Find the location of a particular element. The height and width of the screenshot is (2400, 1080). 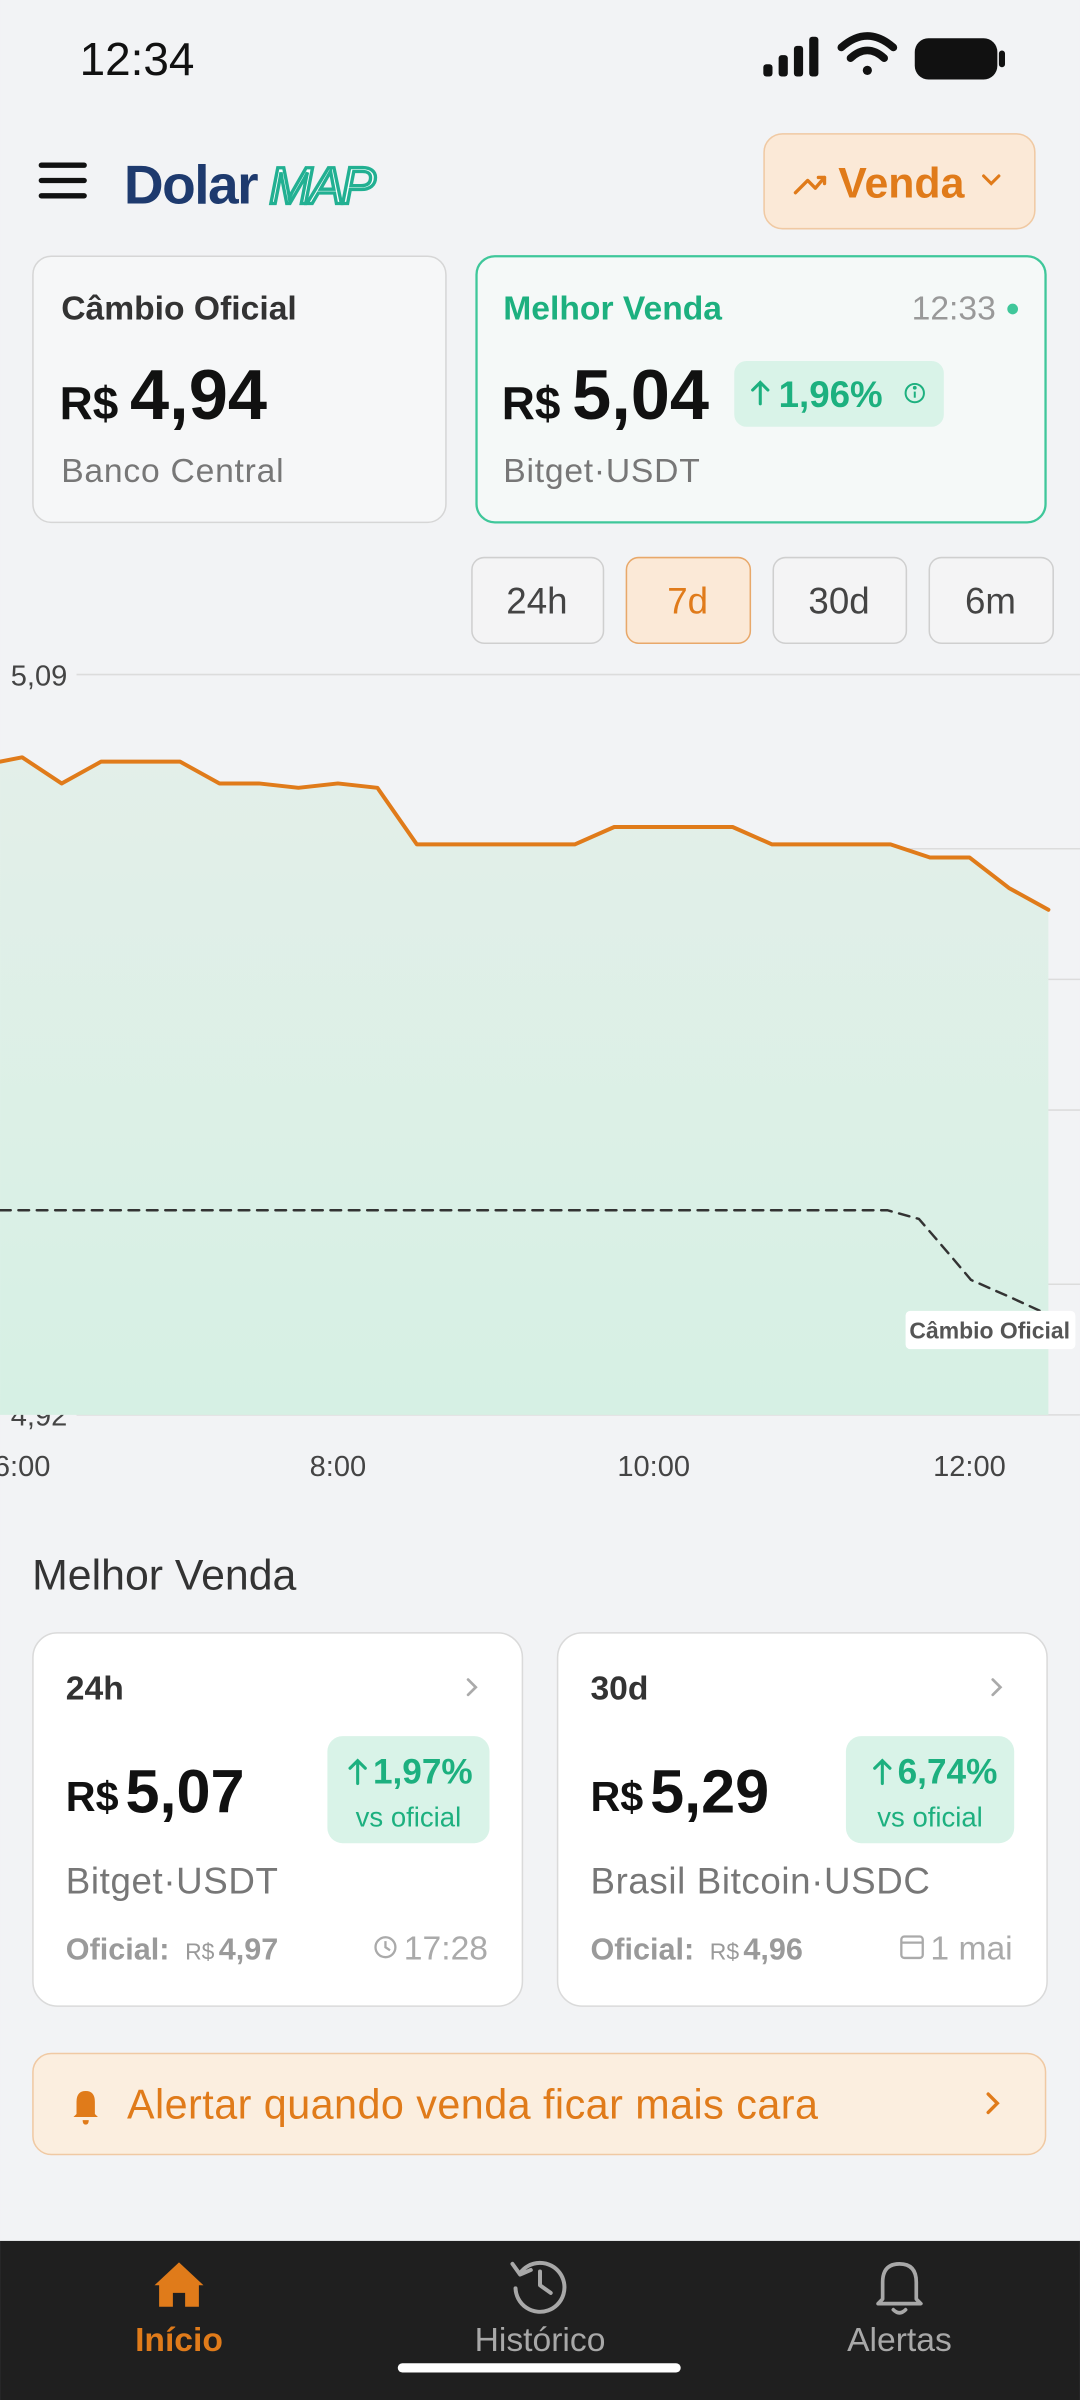

update-time: 12:33 is located at coordinates (954, 309).